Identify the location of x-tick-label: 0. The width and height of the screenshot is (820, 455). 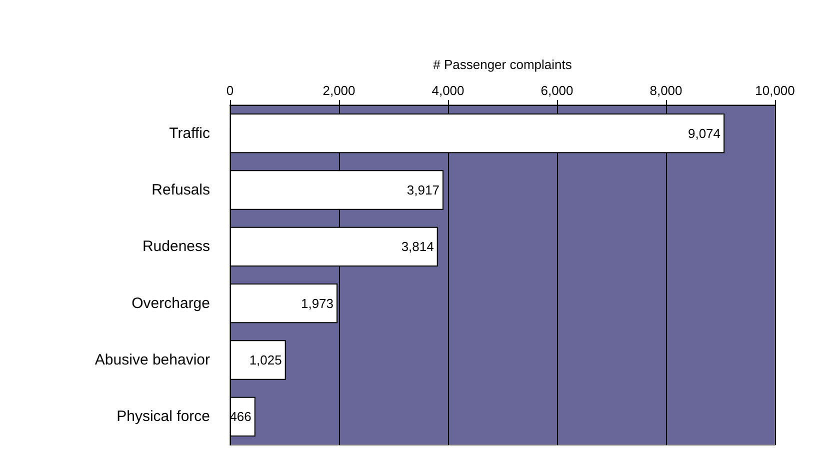
(230, 90).